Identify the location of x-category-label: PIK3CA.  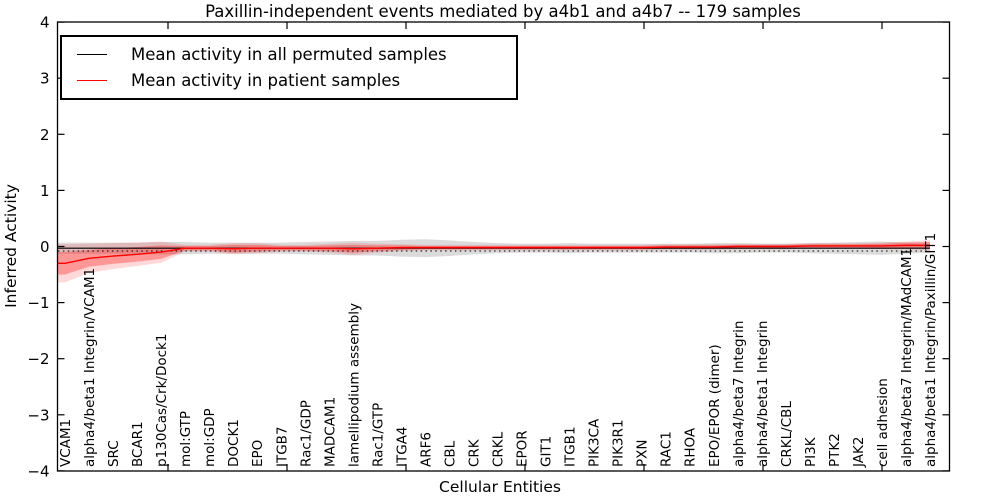
(595, 442).